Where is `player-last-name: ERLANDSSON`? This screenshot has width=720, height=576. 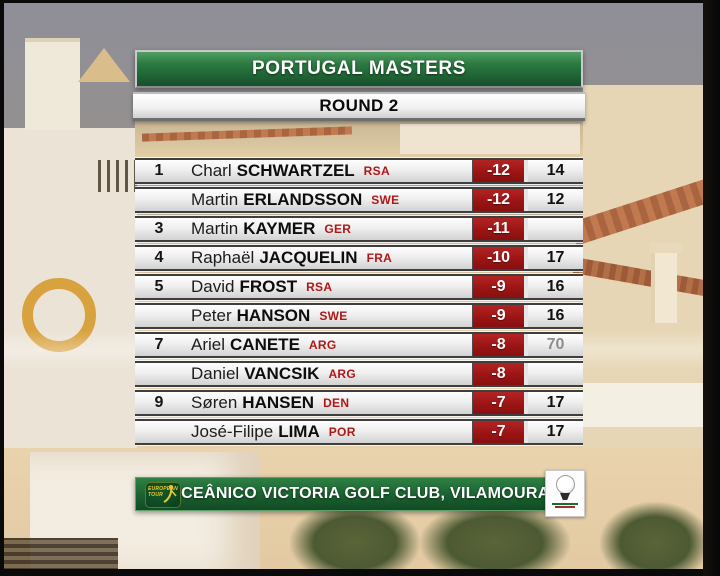 player-last-name: ERLANDSSON is located at coordinates (303, 199).